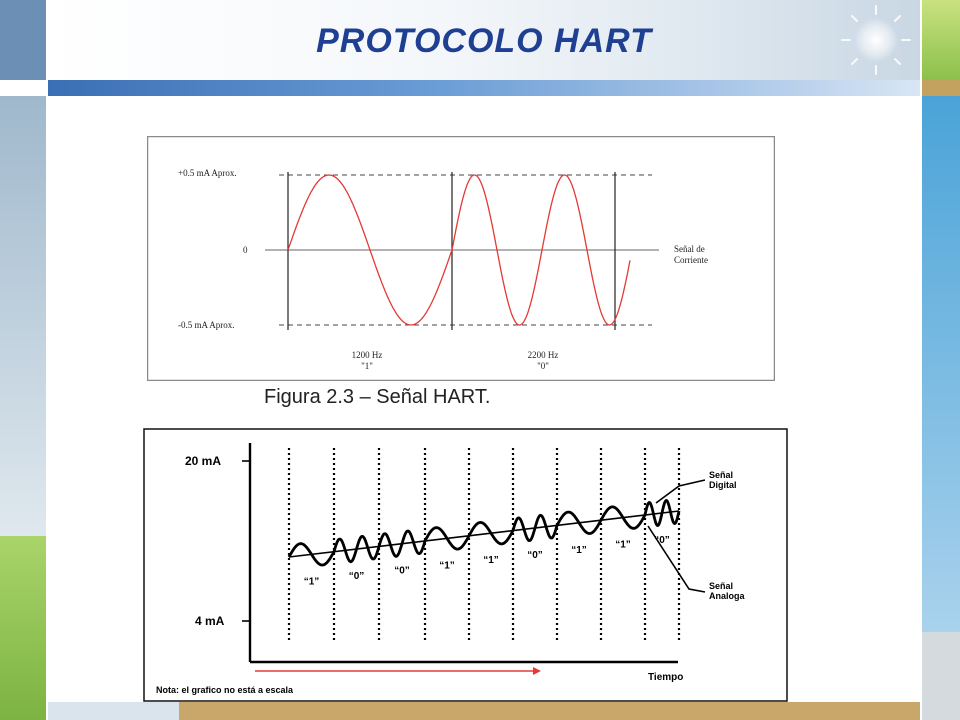 The height and width of the screenshot is (720, 960). Describe the element at coordinates (876, 40) in the screenshot. I see `sparkle-icon` at that location.